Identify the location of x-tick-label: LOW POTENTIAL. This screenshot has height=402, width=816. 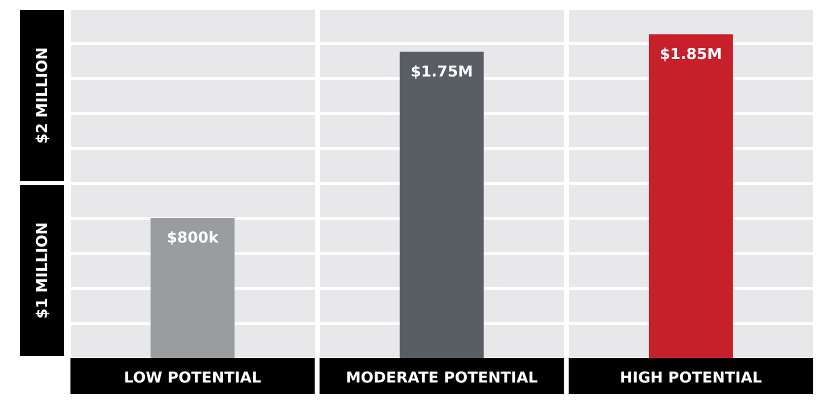
(193, 377).